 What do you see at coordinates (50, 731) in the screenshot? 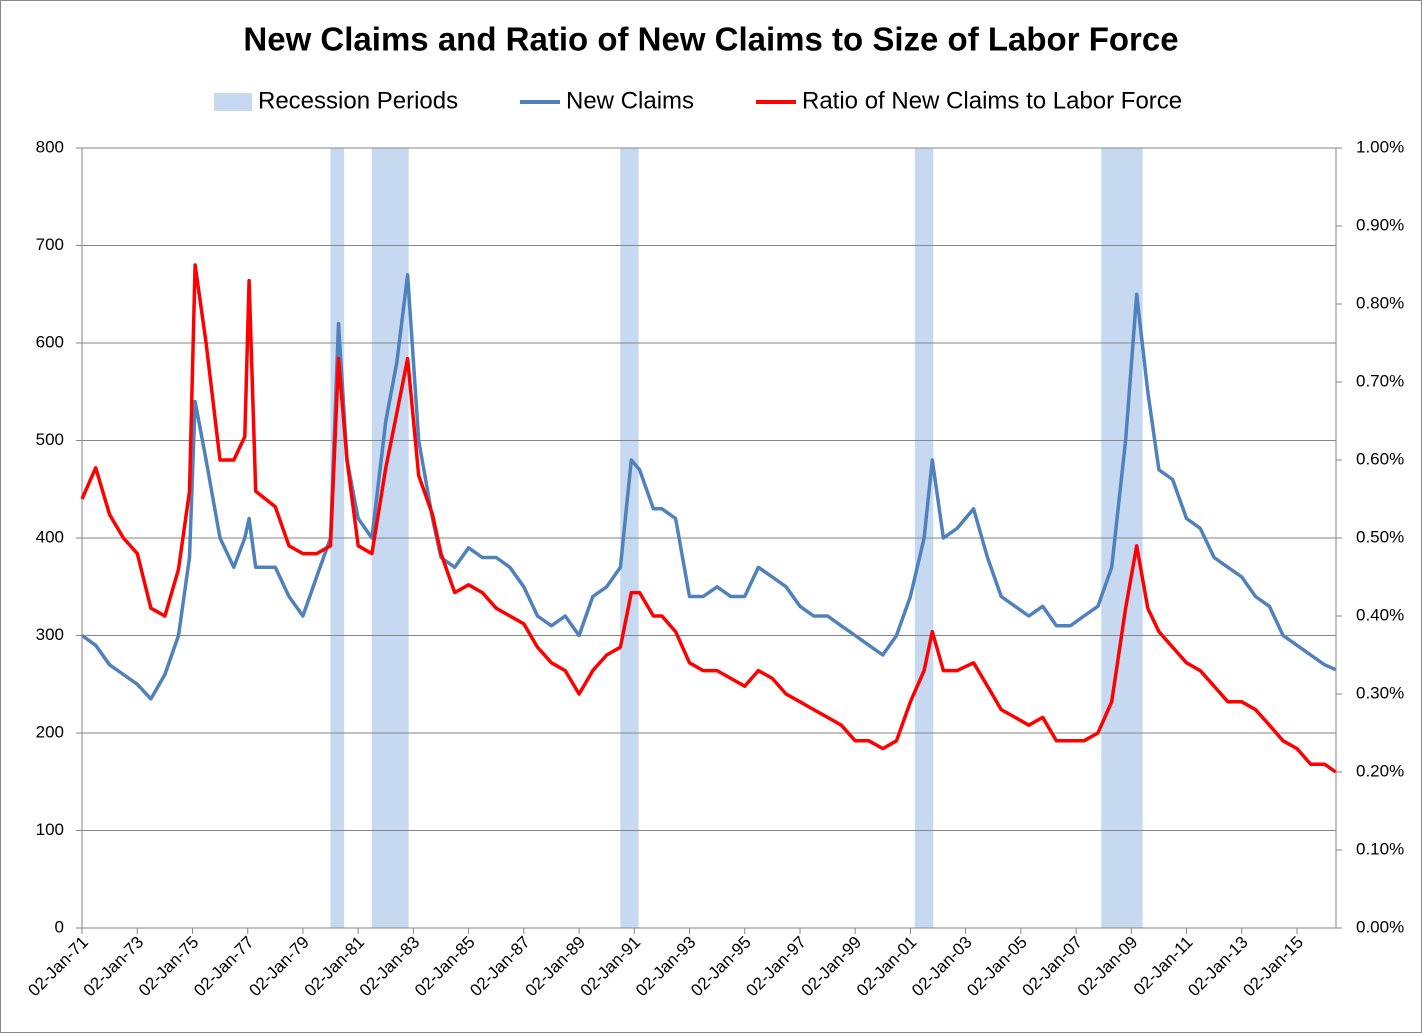
I see `y-tick-label: 200` at bounding box center [50, 731].